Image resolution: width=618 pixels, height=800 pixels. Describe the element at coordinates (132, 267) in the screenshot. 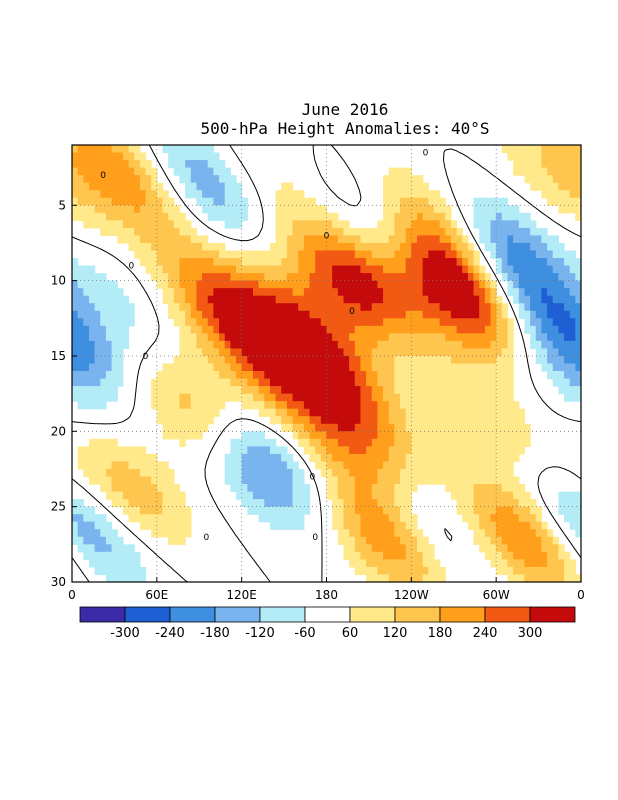

I see `contour-label: 0` at that location.